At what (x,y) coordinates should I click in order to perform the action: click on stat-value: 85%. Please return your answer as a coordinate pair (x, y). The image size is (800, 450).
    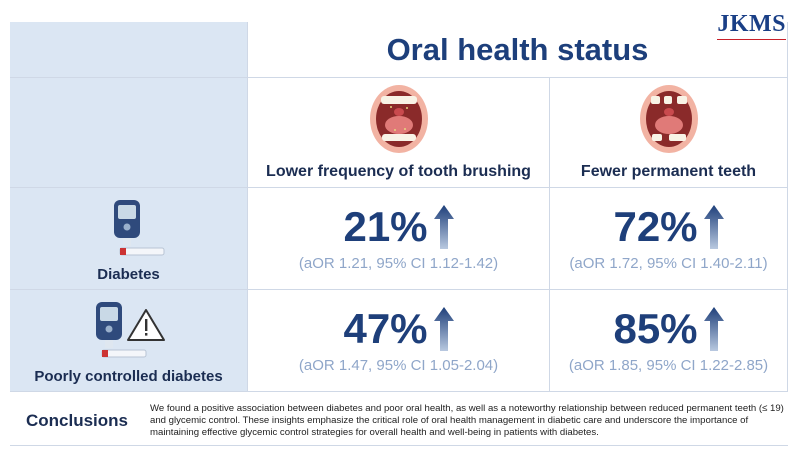
    Looking at the image, I should click on (655, 328).